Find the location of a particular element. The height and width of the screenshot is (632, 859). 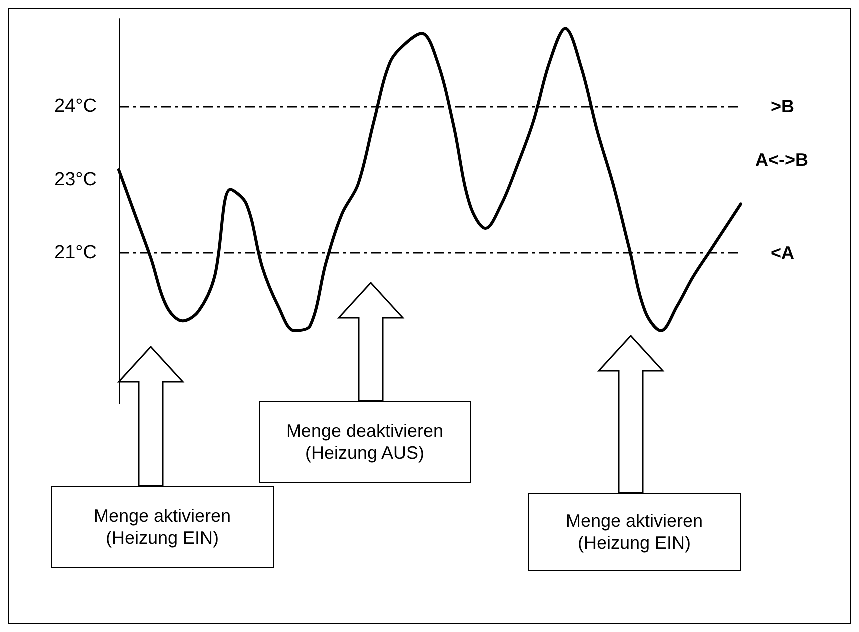

y-tick-label: 24°C is located at coordinates (75, 107).